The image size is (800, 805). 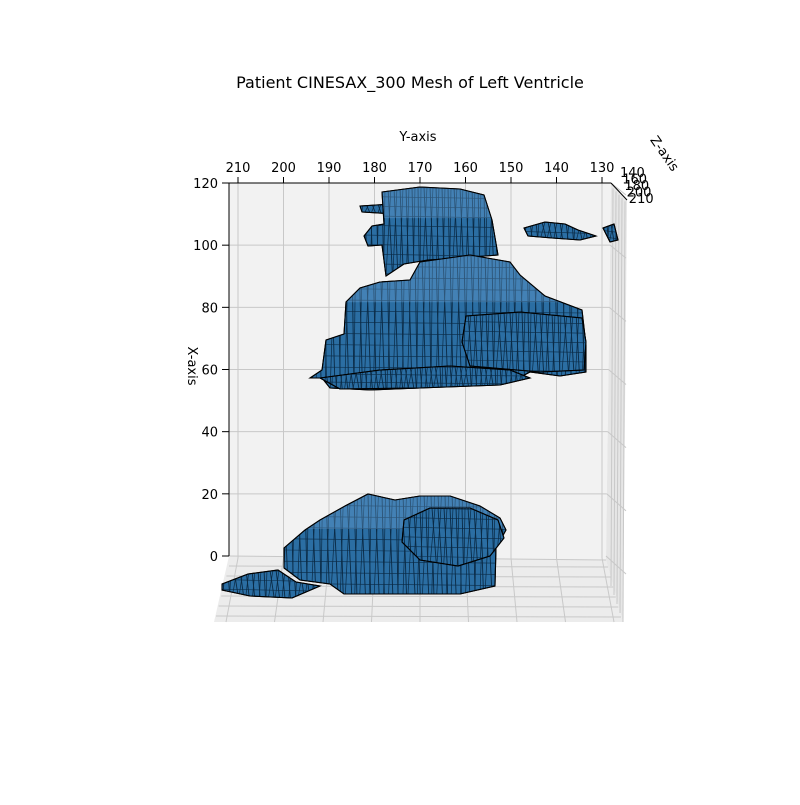 I want to click on z-tick-label: 160, so click(x=634, y=180).